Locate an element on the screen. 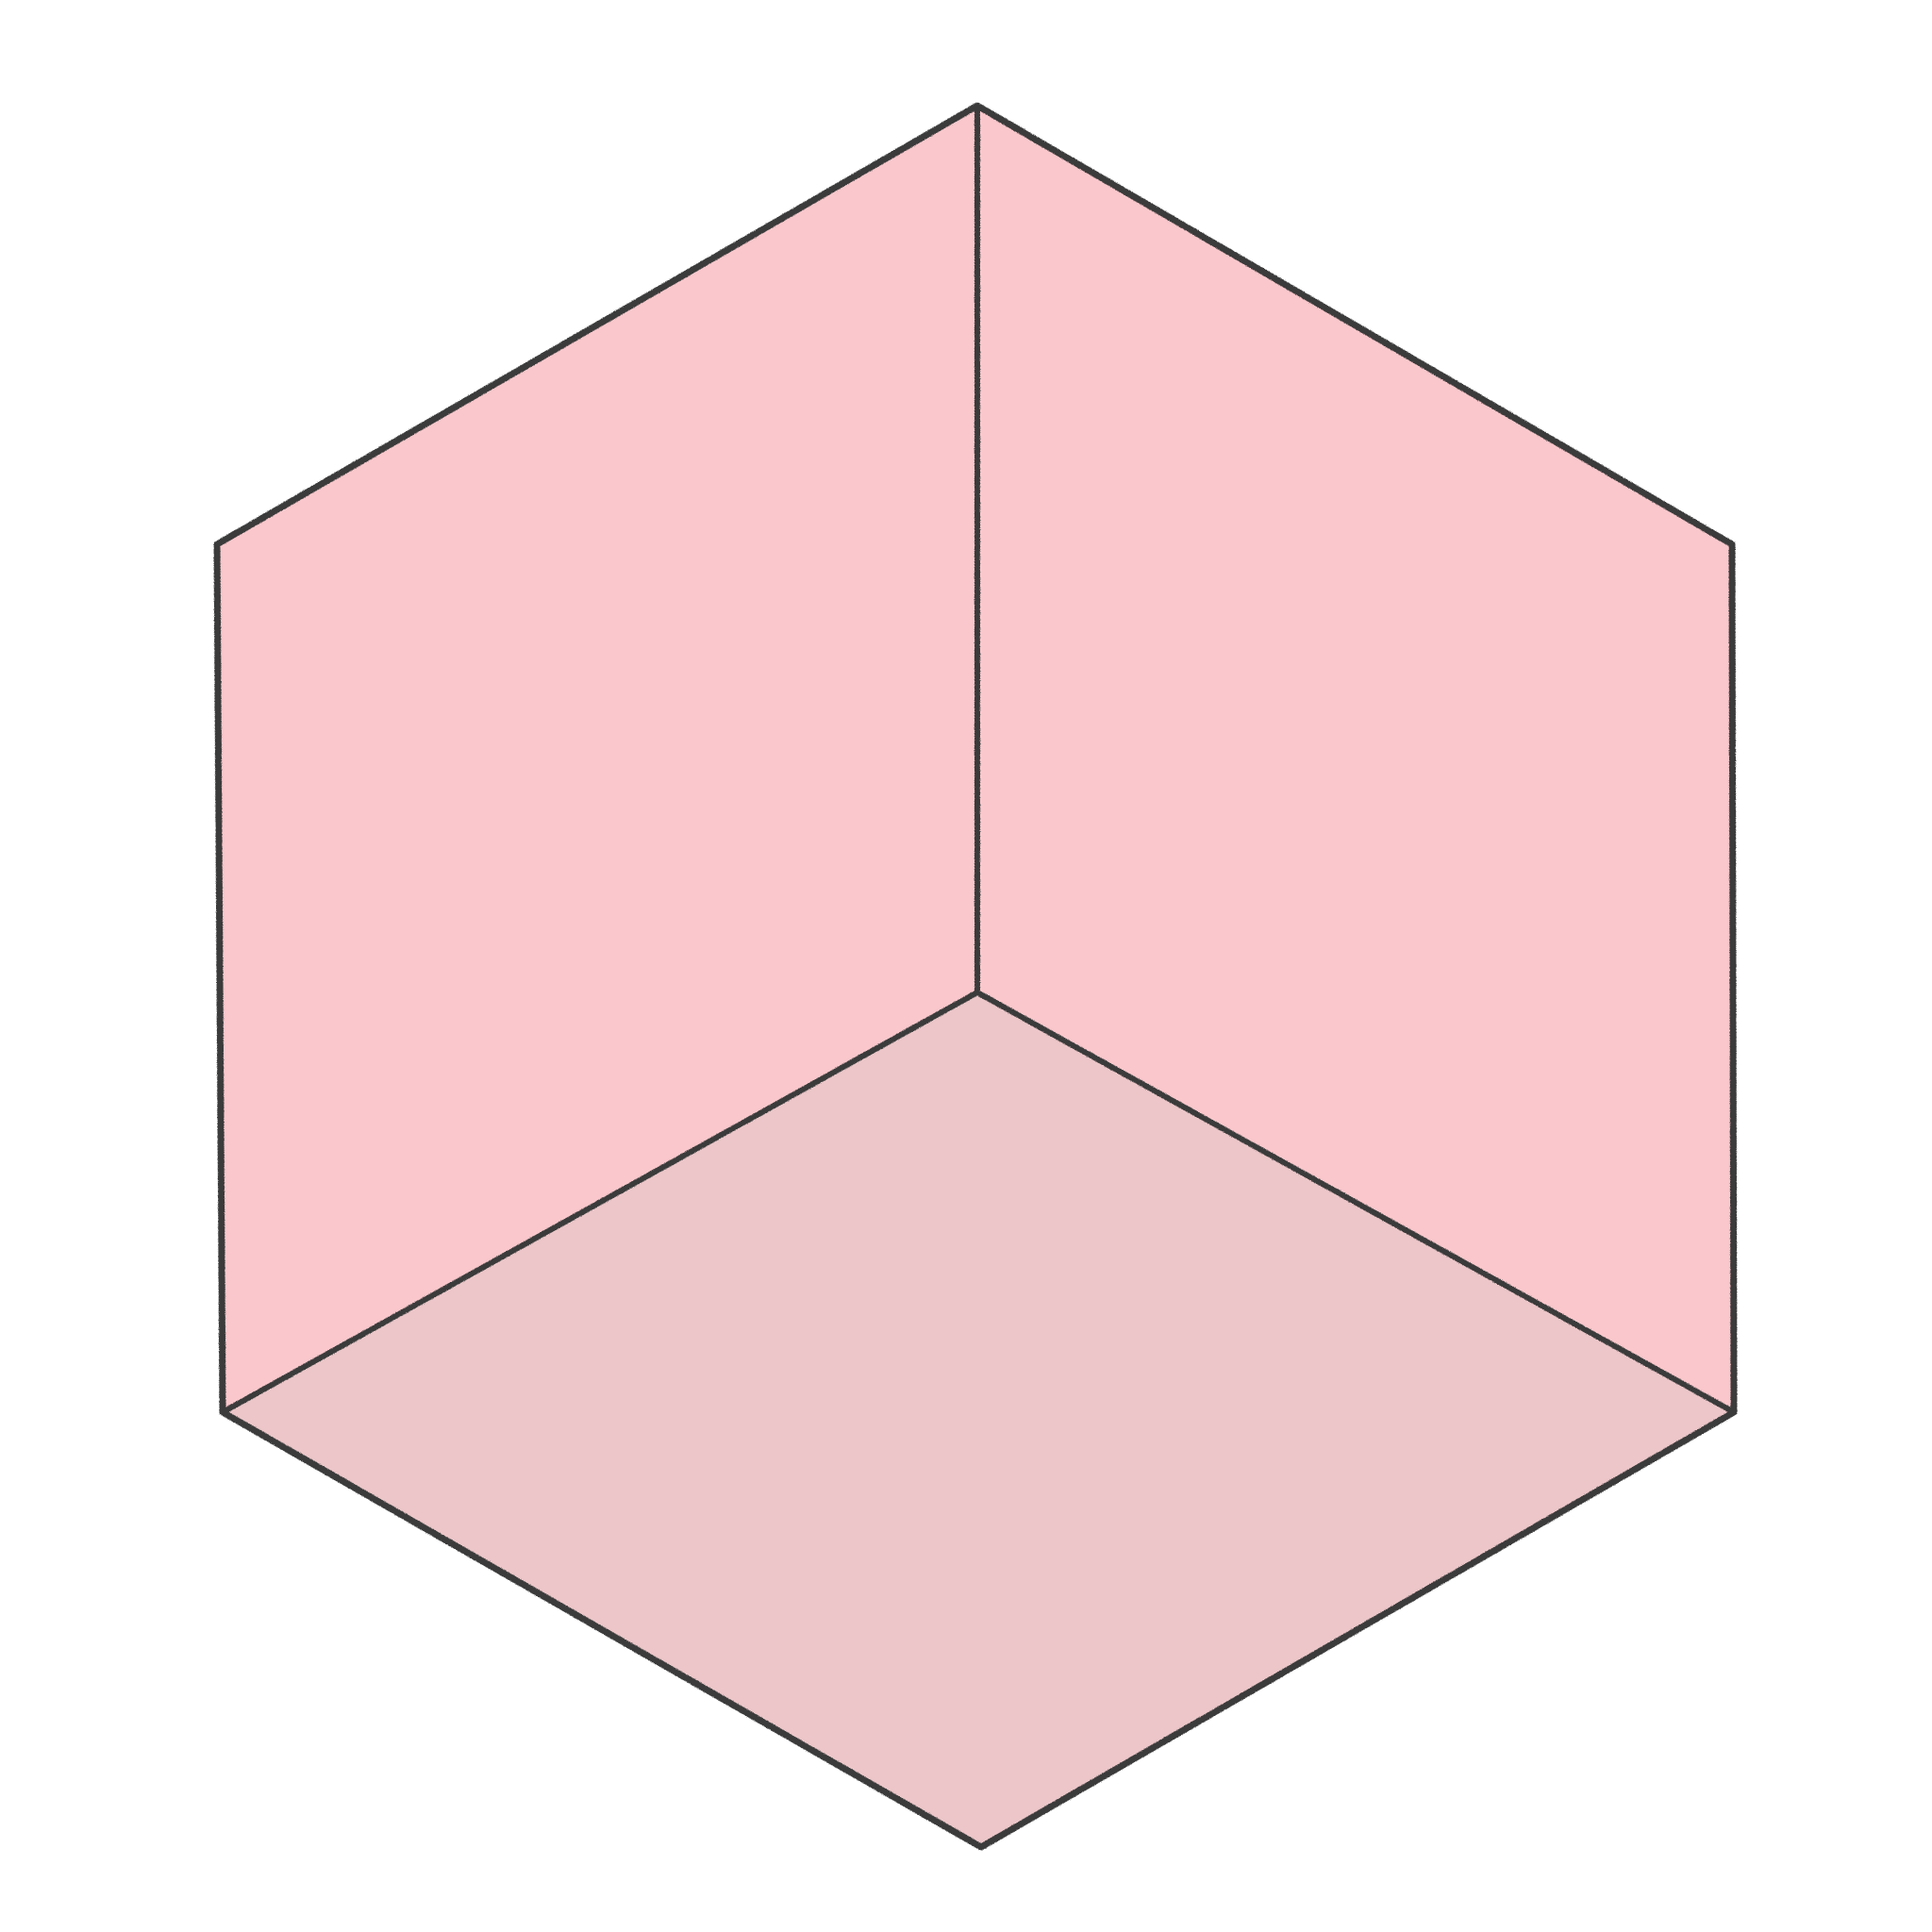 This screenshot has width=1932, height=1932. floor-left-edge is located at coordinates (600, 1202).